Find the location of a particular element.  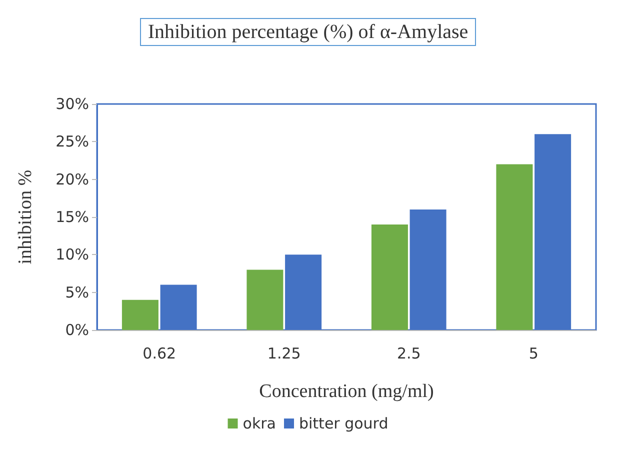

chart-title: Inhibition percentage (%) of α-Amylase is located at coordinates (308, 32).